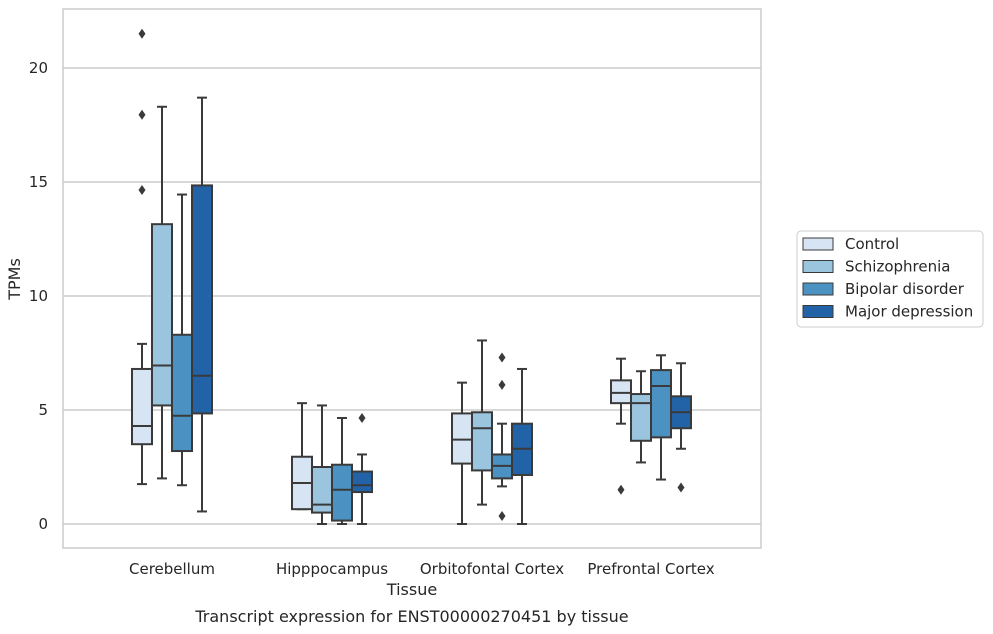 The width and height of the screenshot is (993, 634). Describe the element at coordinates (14, 279) in the screenshot. I see `y-axis-label: TPMs` at that location.